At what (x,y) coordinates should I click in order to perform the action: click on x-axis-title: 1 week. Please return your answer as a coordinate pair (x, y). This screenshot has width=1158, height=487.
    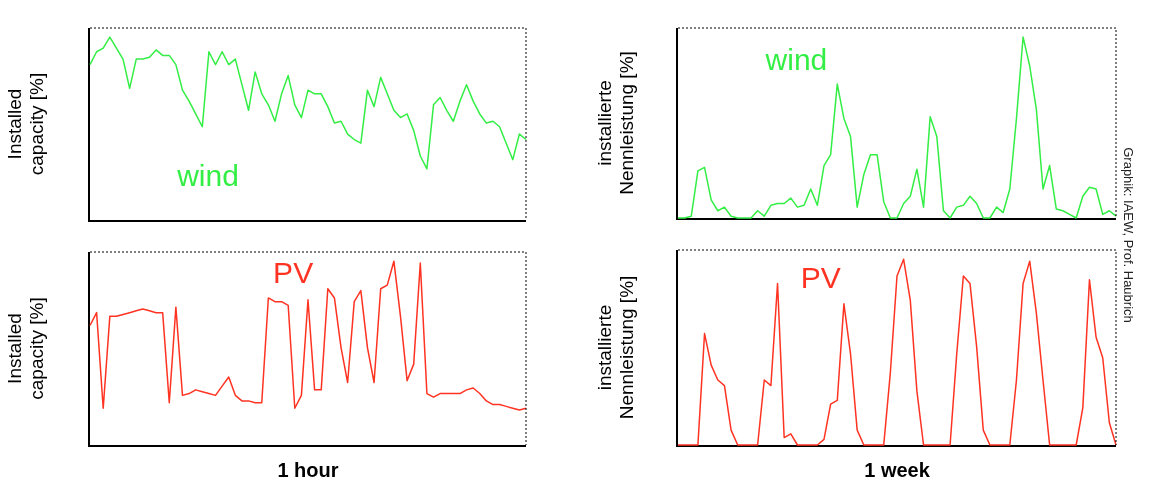
    Looking at the image, I should click on (897, 469).